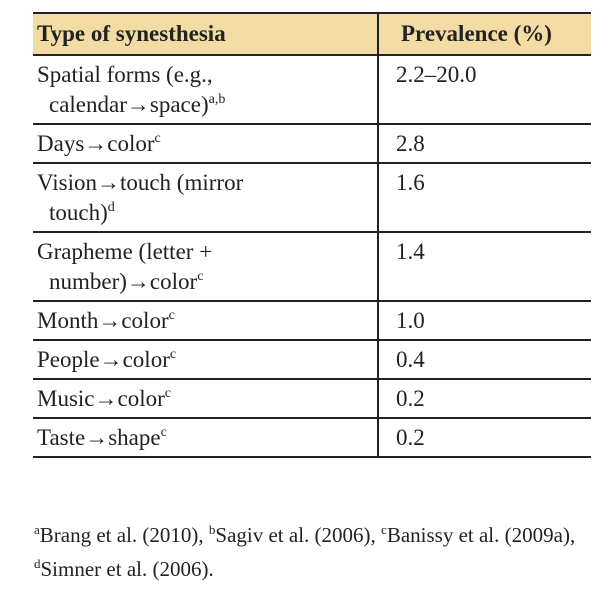 The width and height of the screenshot is (614, 612). What do you see at coordinates (484, 144) in the screenshot?
I see `prevalence-cell: 2.8` at bounding box center [484, 144].